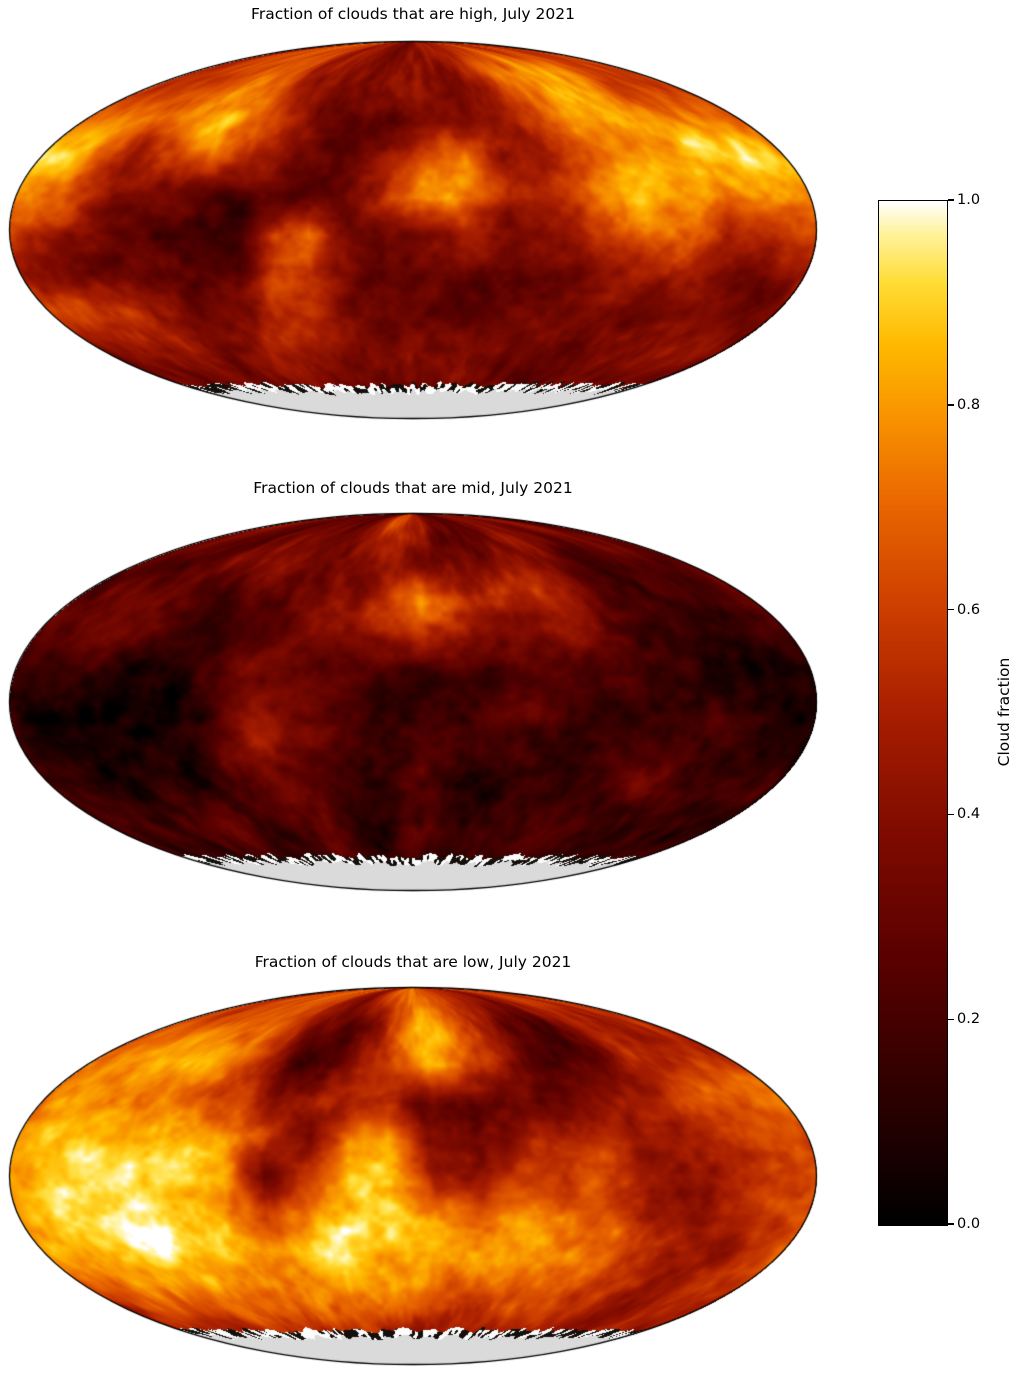 The height and width of the screenshot is (1400, 1022). Describe the element at coordinates (969, 1224) in the screenshot. I see `colorbar-tick-label: 0.0` at that location.